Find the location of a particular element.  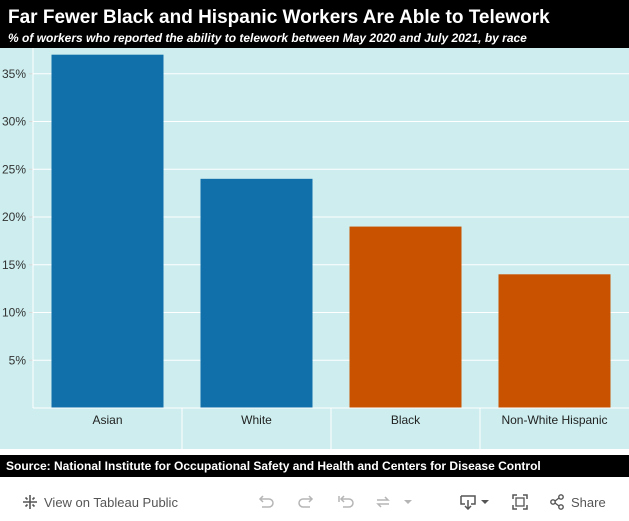

bar-black is located at coordinates (405, 317).